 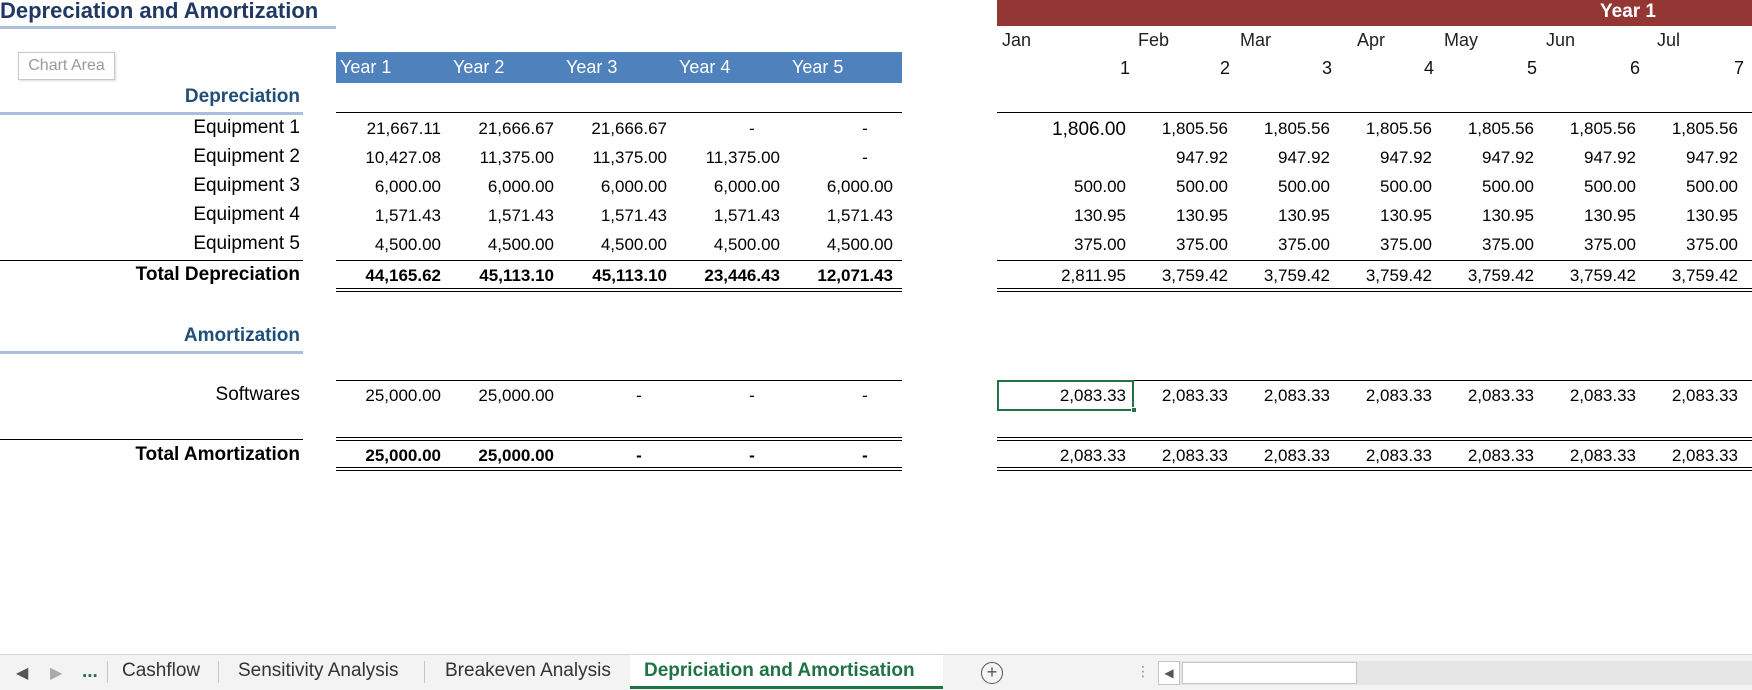 What do you see at coordinates (22, 673) in the screenshot?
I see `scroll-tabs-left-icon: ◀` at bounding box center [22, 673].